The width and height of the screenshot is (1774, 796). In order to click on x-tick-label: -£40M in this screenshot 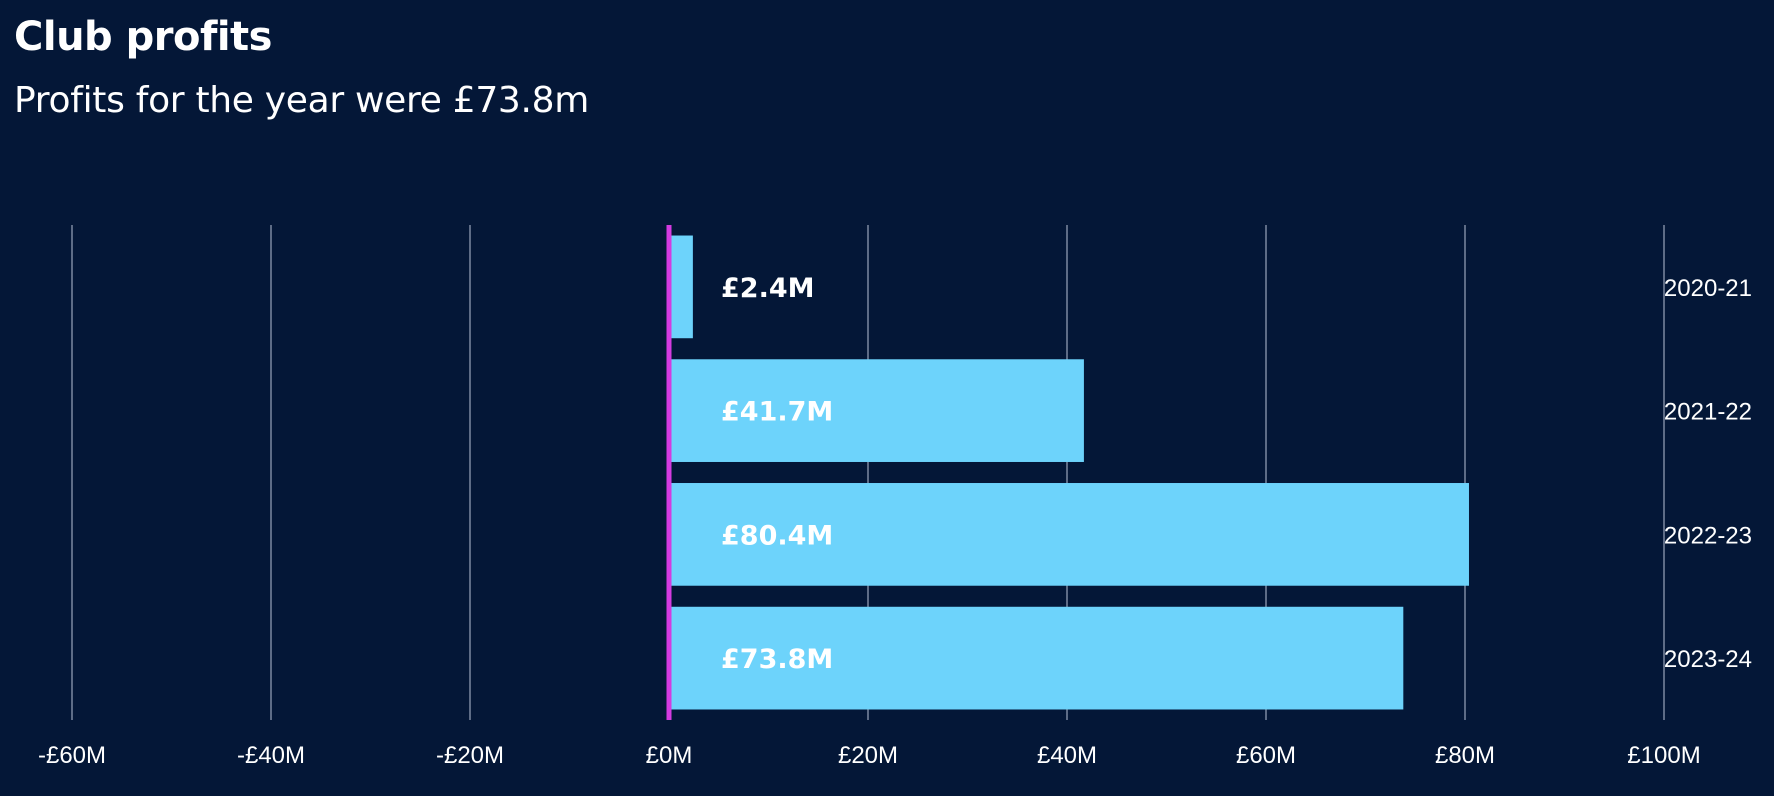, I will do `click(271, 755)`.